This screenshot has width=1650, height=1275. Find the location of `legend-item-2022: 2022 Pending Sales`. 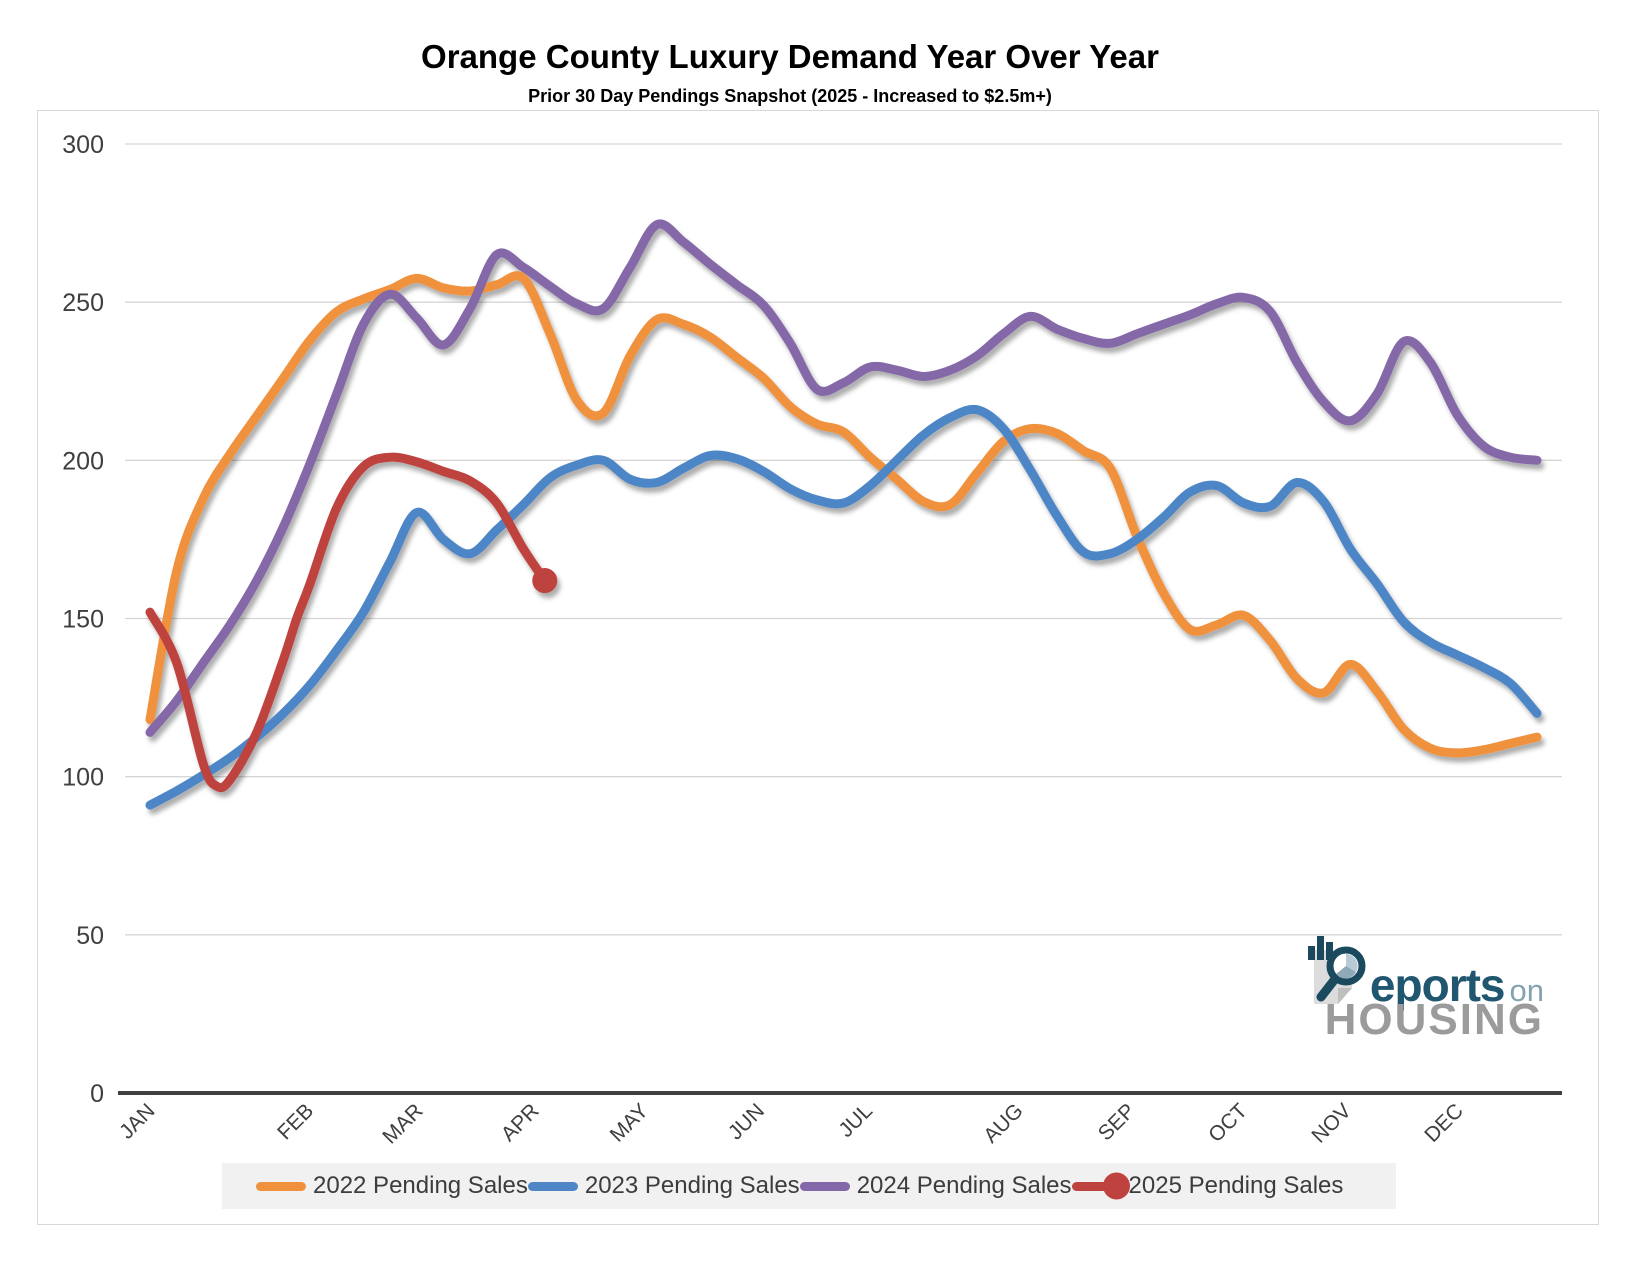

legend-item-2022: 2022 Pending Sales is located at coordinates (392, 1186).